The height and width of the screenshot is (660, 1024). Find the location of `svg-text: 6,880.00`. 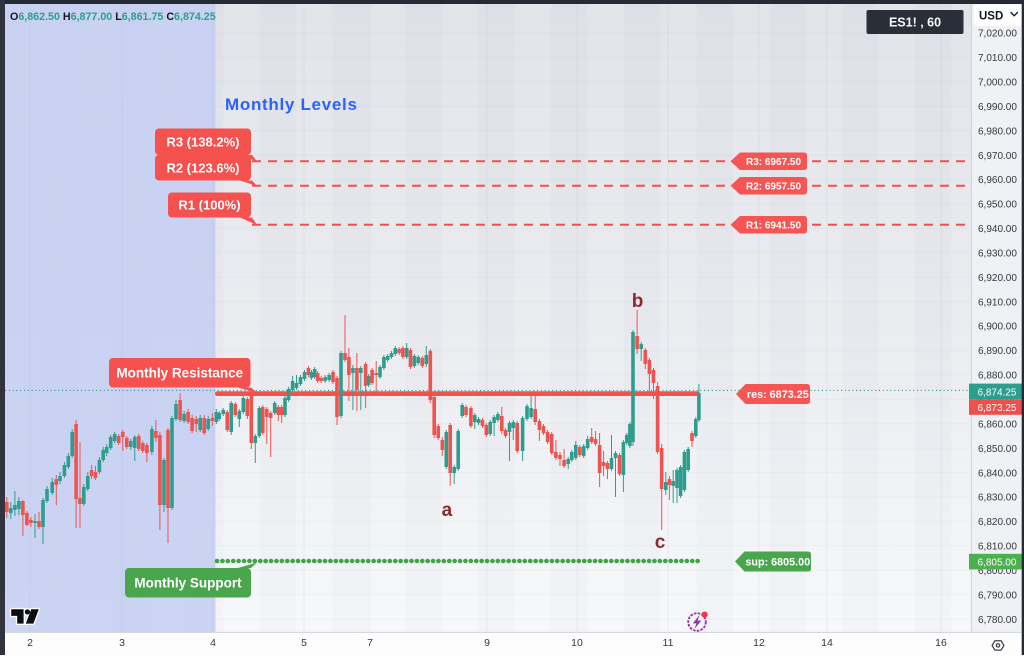

svg-text: 6,880.00 is located at coordinates (997, 376).